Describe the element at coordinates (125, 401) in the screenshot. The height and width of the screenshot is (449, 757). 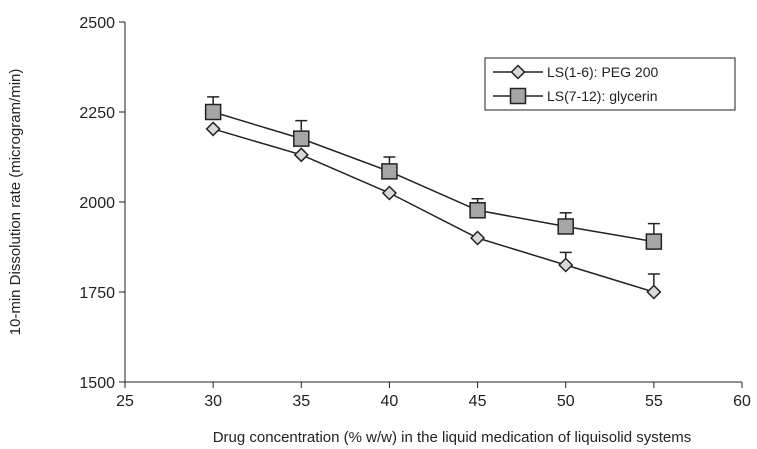
I see `x-tick-label: 25` at that location.